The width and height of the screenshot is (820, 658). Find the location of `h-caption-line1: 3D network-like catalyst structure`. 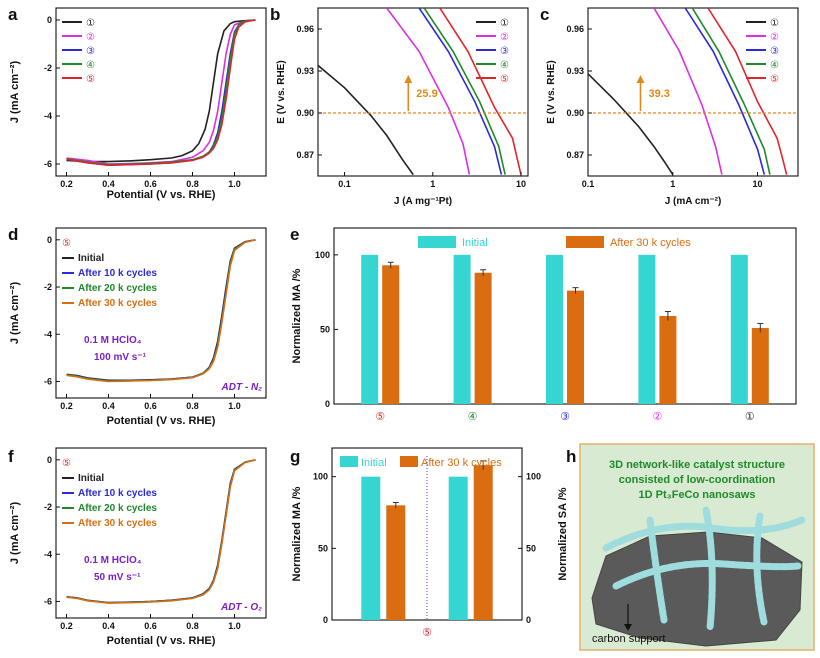

h-caption-line1: 3D network-like catalyst structure is located at coordinates (697, 465).